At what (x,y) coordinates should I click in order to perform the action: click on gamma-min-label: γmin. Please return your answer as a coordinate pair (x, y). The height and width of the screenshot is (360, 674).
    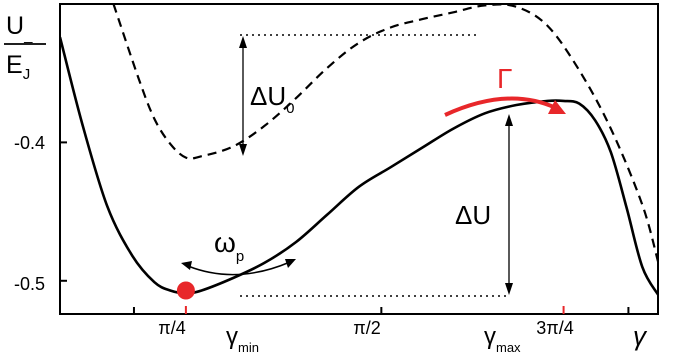
    Looking at the image, I should click on (242, 339).